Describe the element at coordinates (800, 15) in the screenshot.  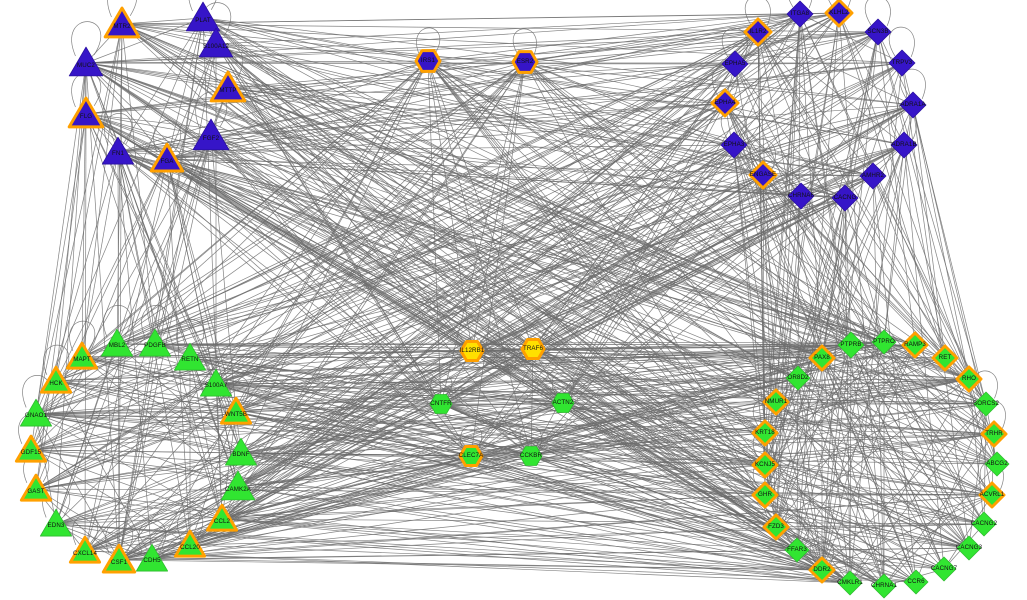
I see `graph-node-itga8: ITGA8` at that location.